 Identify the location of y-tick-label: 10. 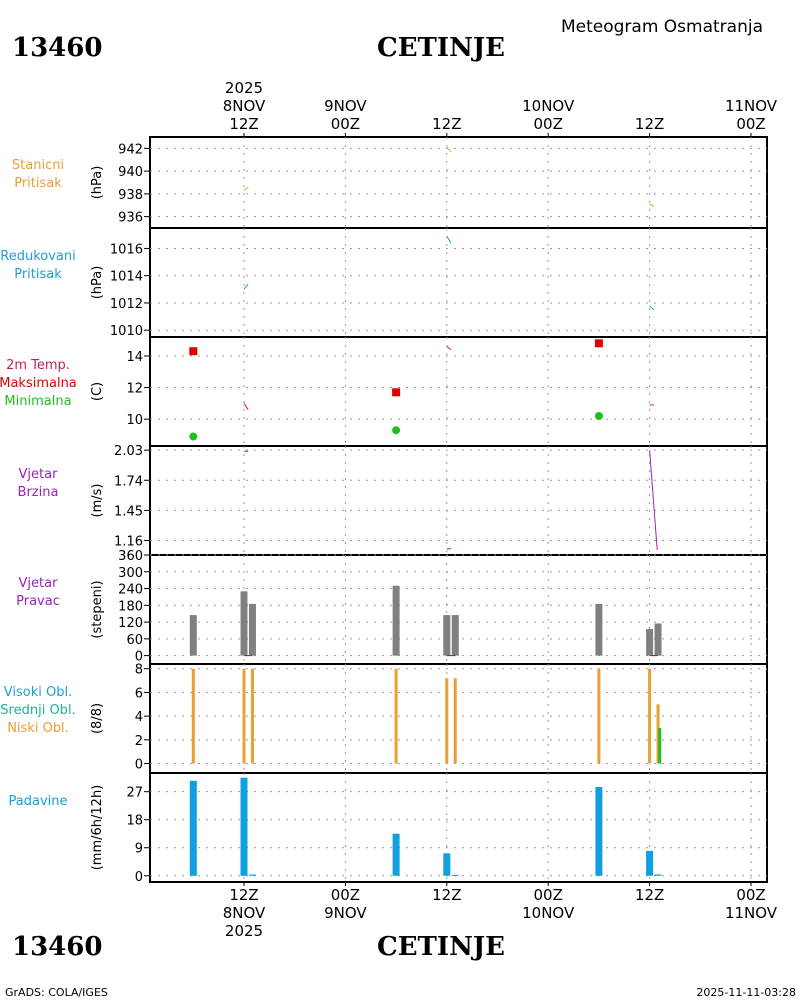
(134, 420).